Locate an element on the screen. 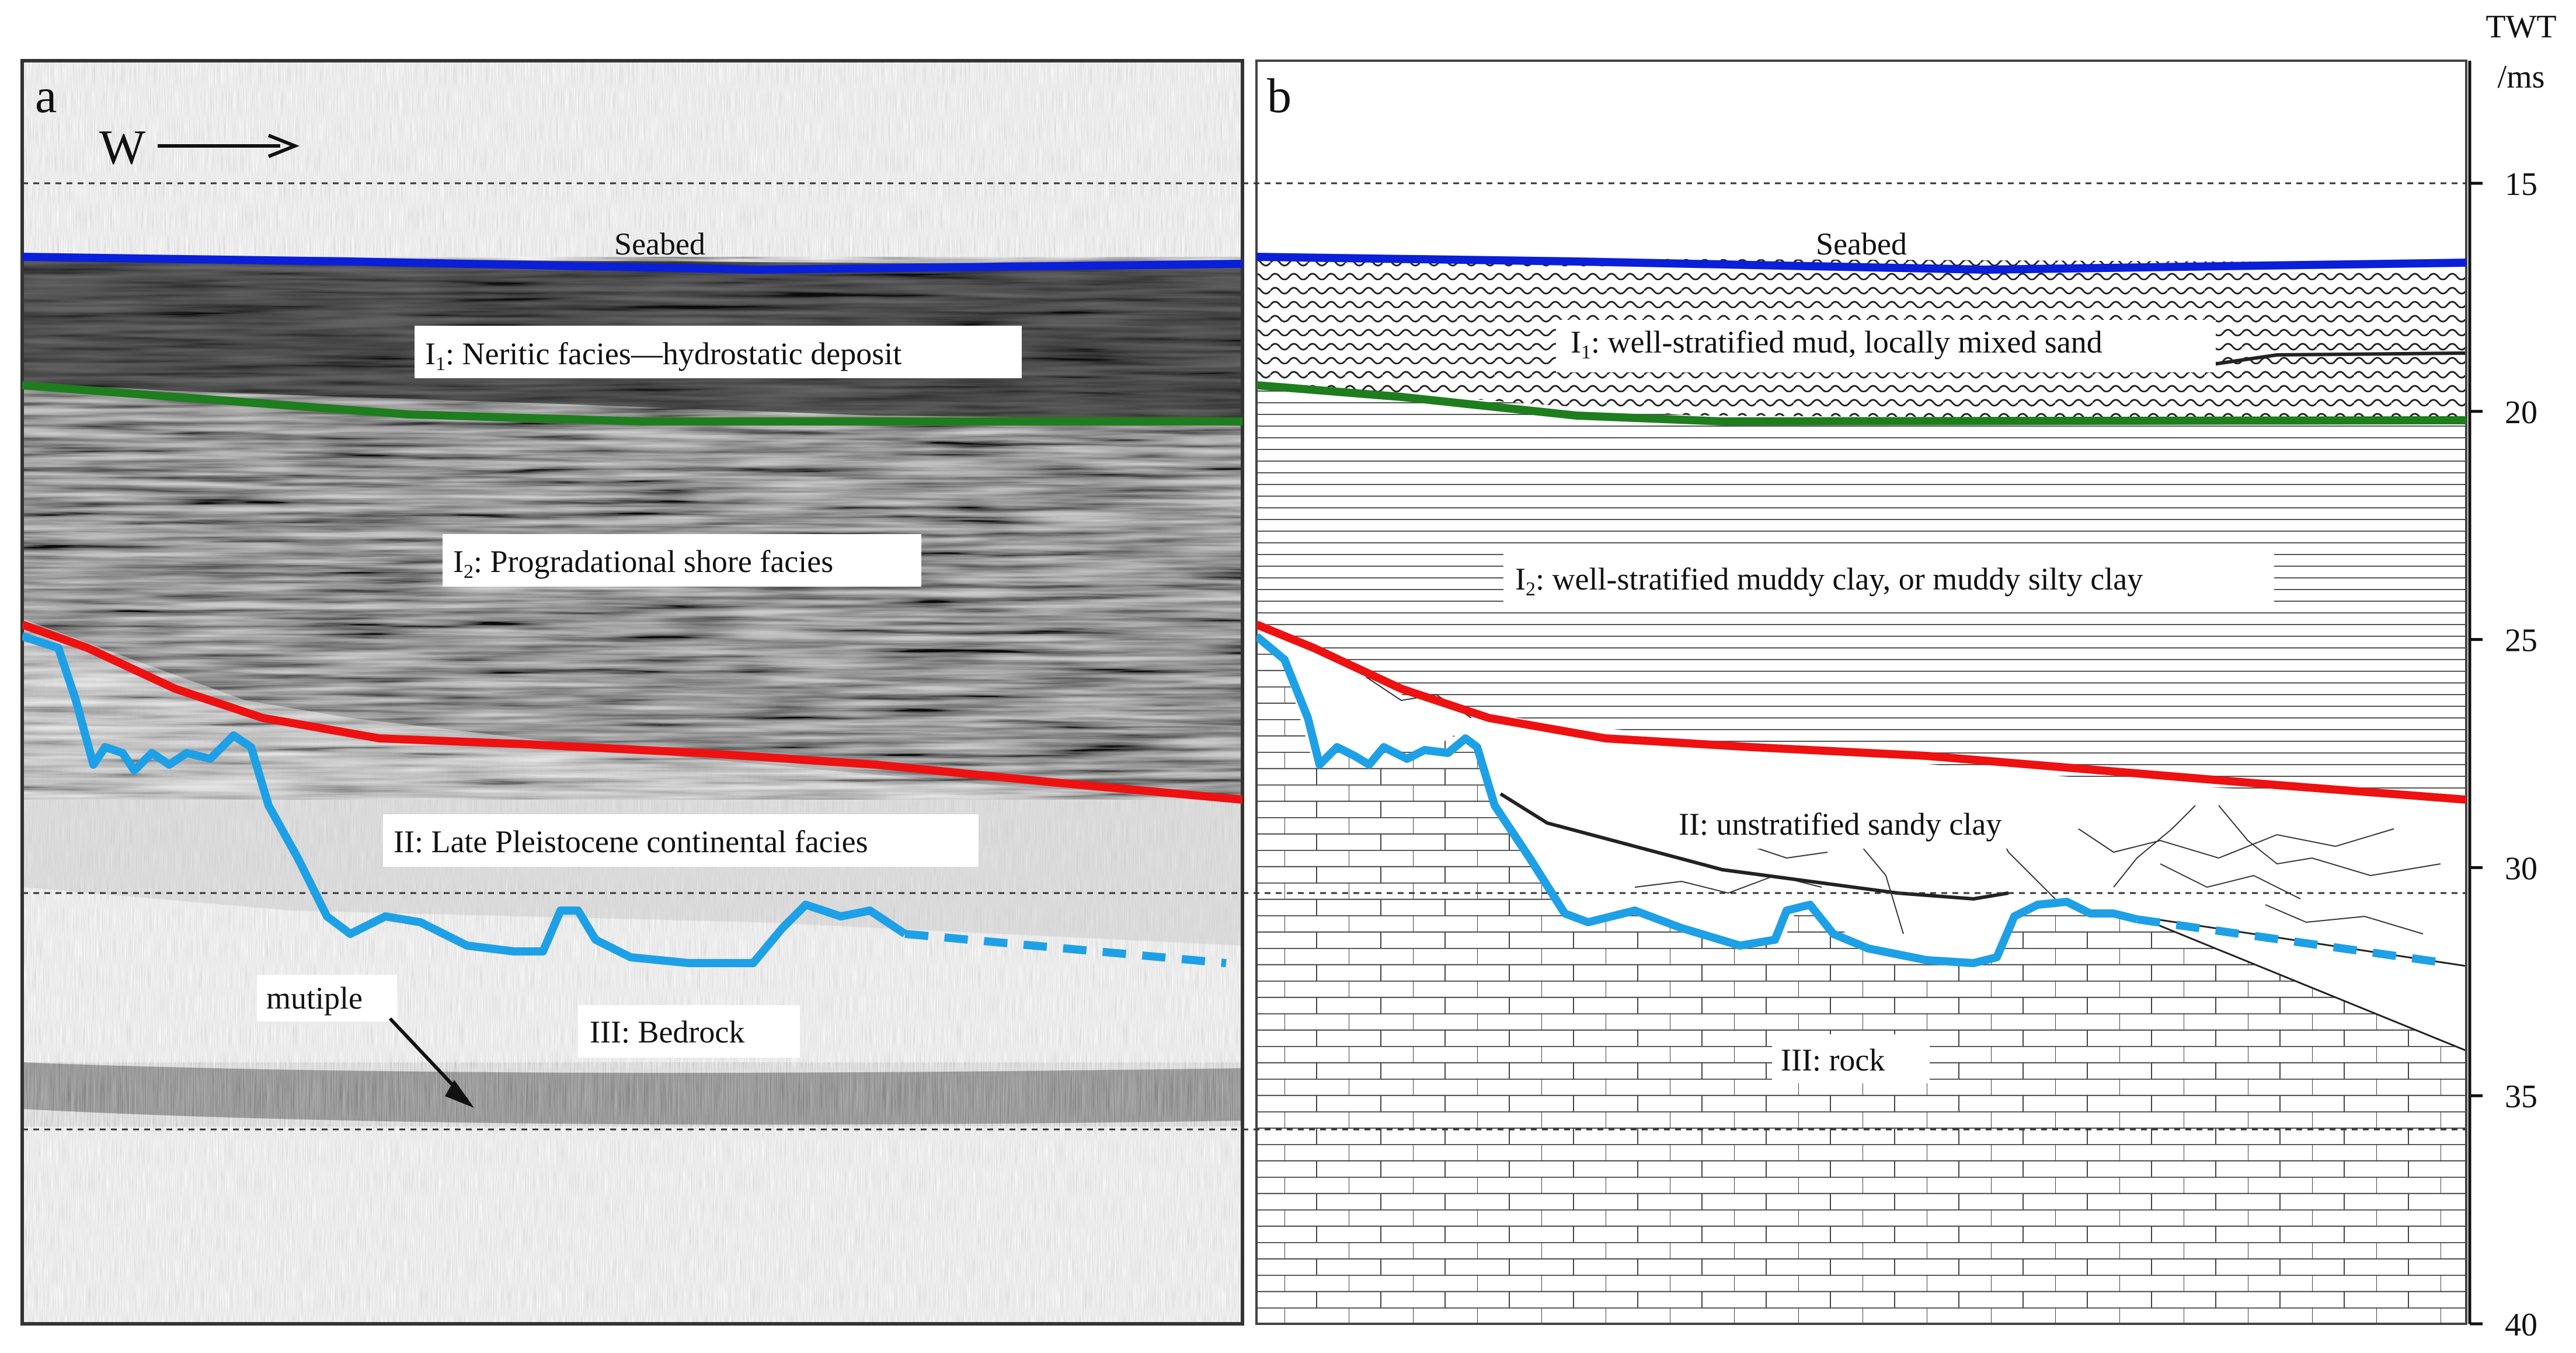  svg-text:I1: Neritic facies—hydrostatic: I1: Neritic facies—hydrostatic deposit is located at coordinates (663, 355).